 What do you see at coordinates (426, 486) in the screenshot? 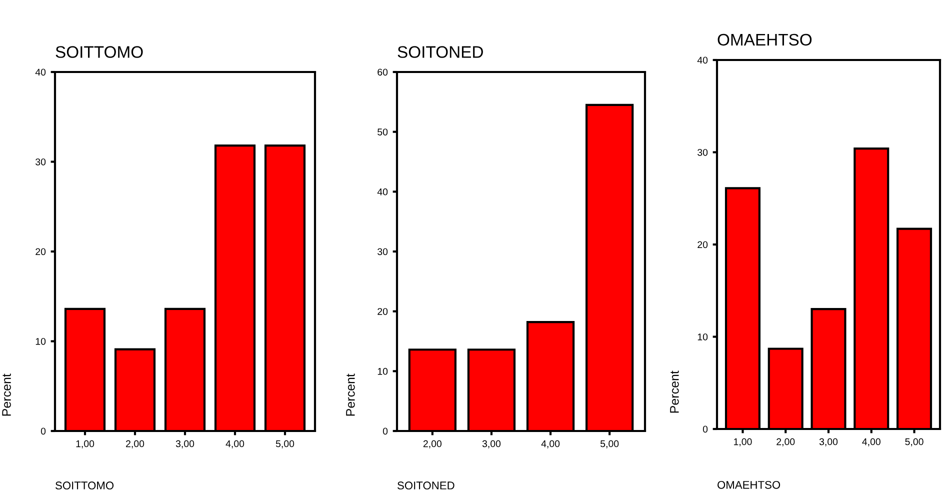
I see `x-axis-title: SOITONED` at bounding box center [426, 486].